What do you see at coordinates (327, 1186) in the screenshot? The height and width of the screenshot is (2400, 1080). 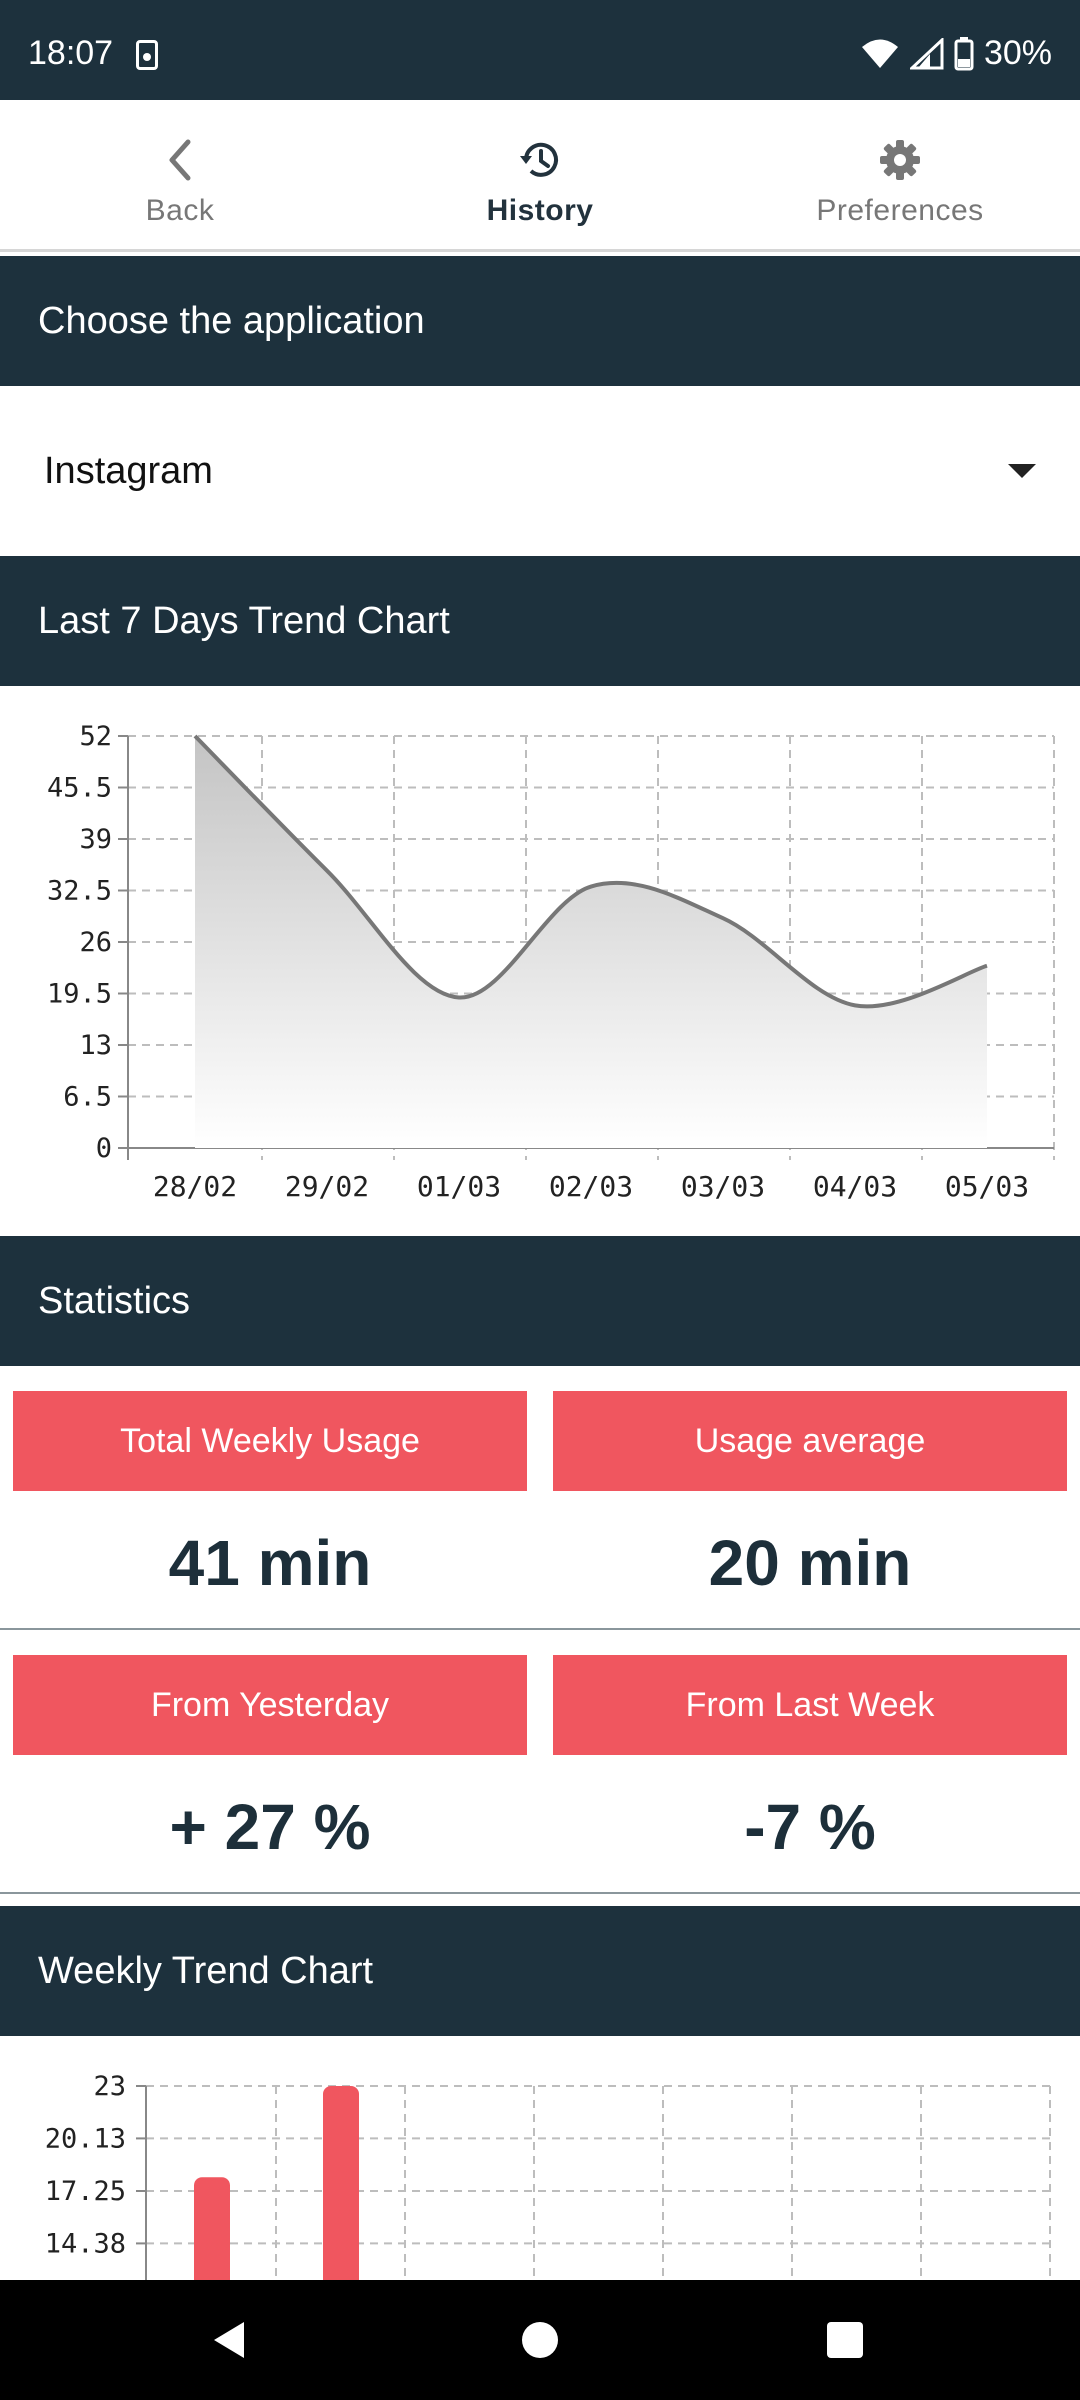 I see `x-tick-label: 29/02` at bounding box center [327, 1186].